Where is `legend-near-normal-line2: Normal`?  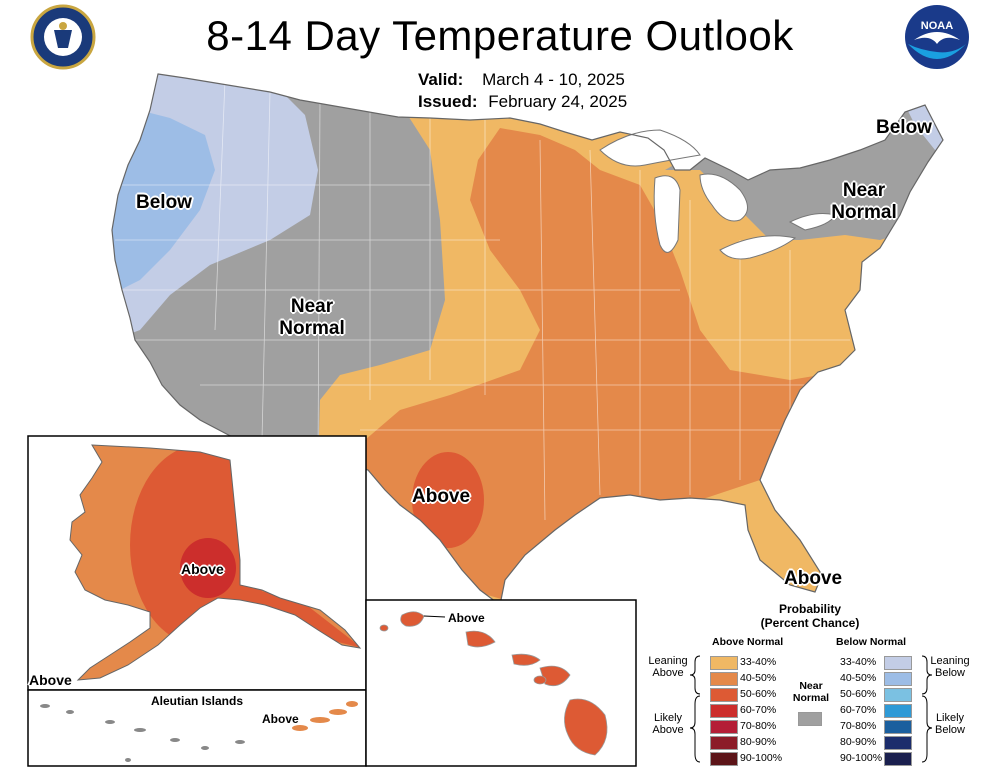 legend-near-normal-line2: Normal is located at coordinates (811, 698).